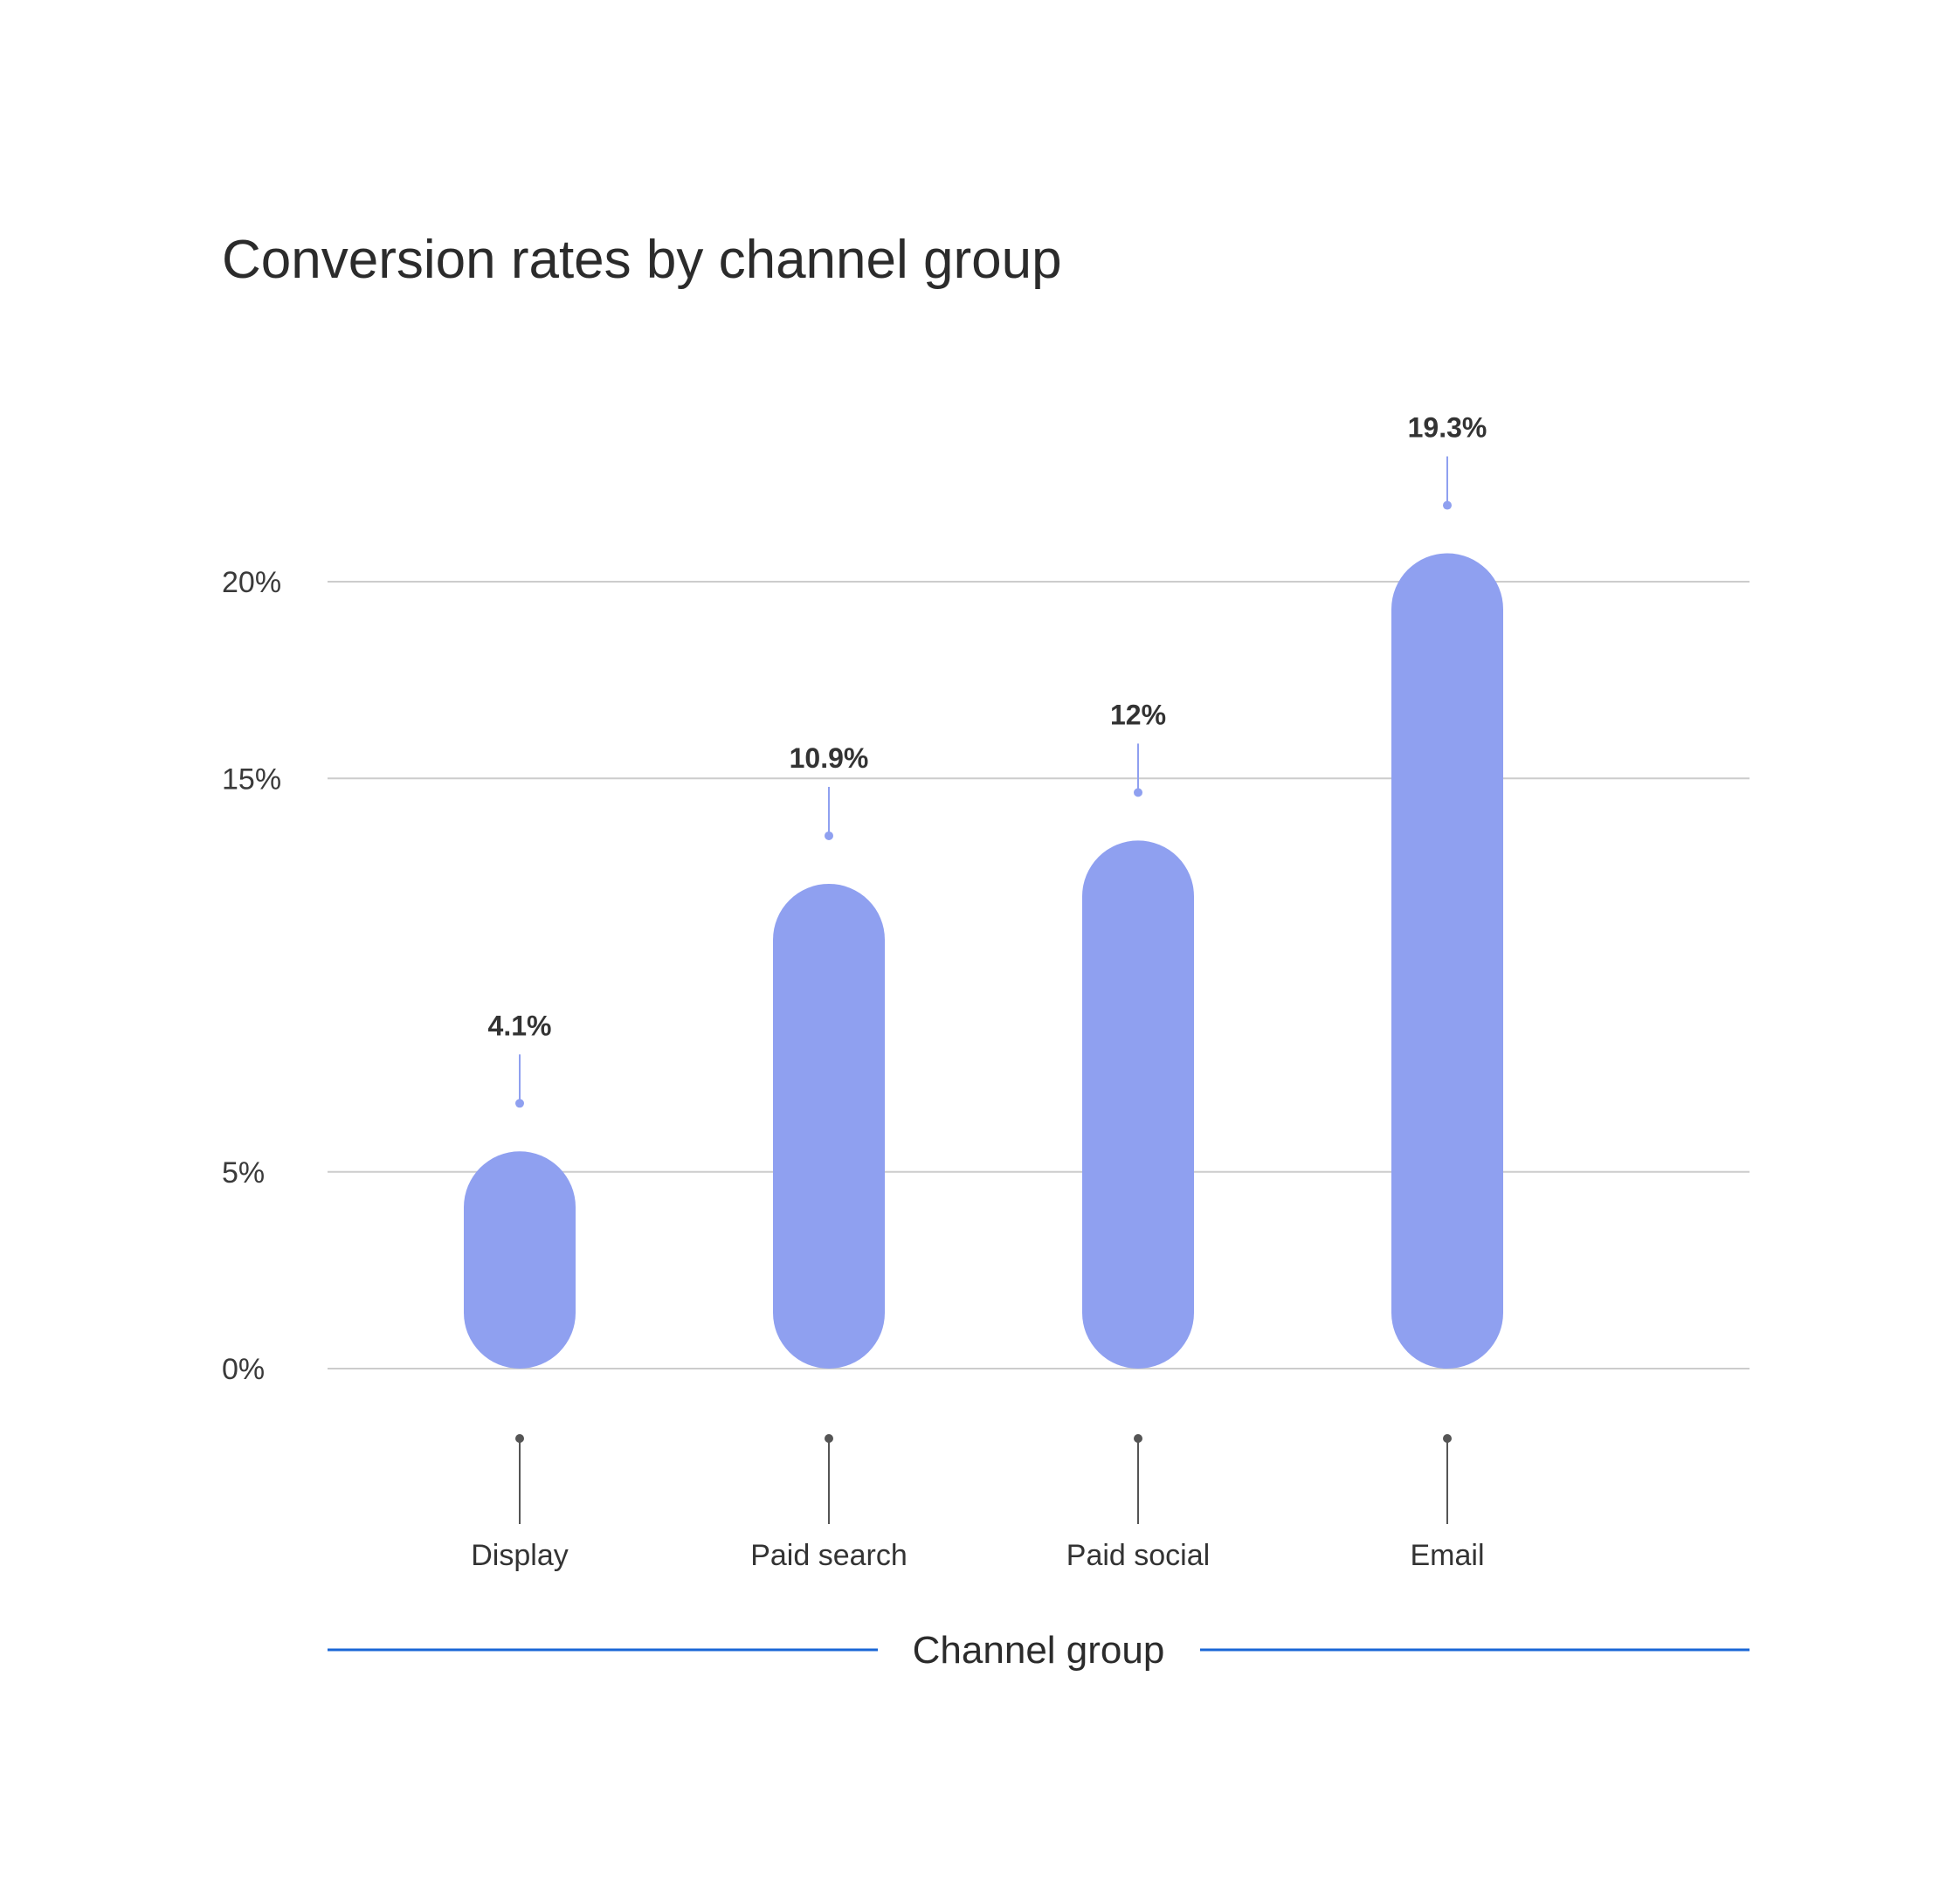 The width and height of the screenshot is (1960, 1890). Describe the element at coordinates (520, 1025) in the screenshot. I see `data-label: 4.1%` at that location.